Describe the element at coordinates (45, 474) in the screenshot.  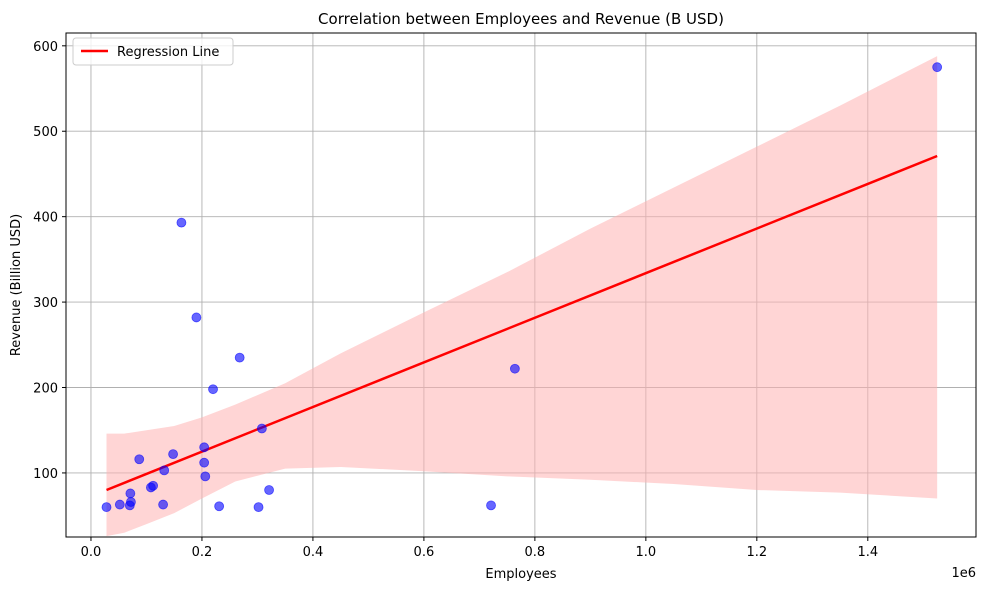
I see `y-tick-label: 100` at that location.